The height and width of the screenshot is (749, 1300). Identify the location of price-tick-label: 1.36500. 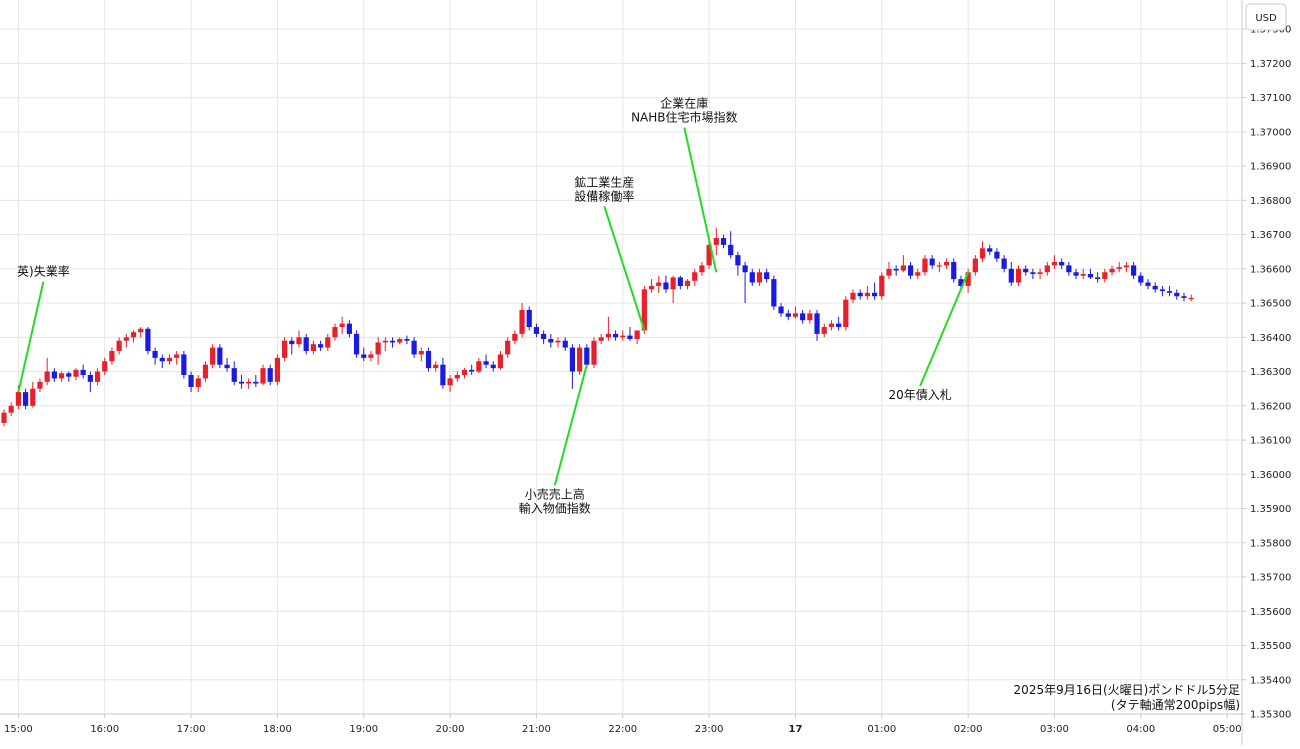
(1270, 304).